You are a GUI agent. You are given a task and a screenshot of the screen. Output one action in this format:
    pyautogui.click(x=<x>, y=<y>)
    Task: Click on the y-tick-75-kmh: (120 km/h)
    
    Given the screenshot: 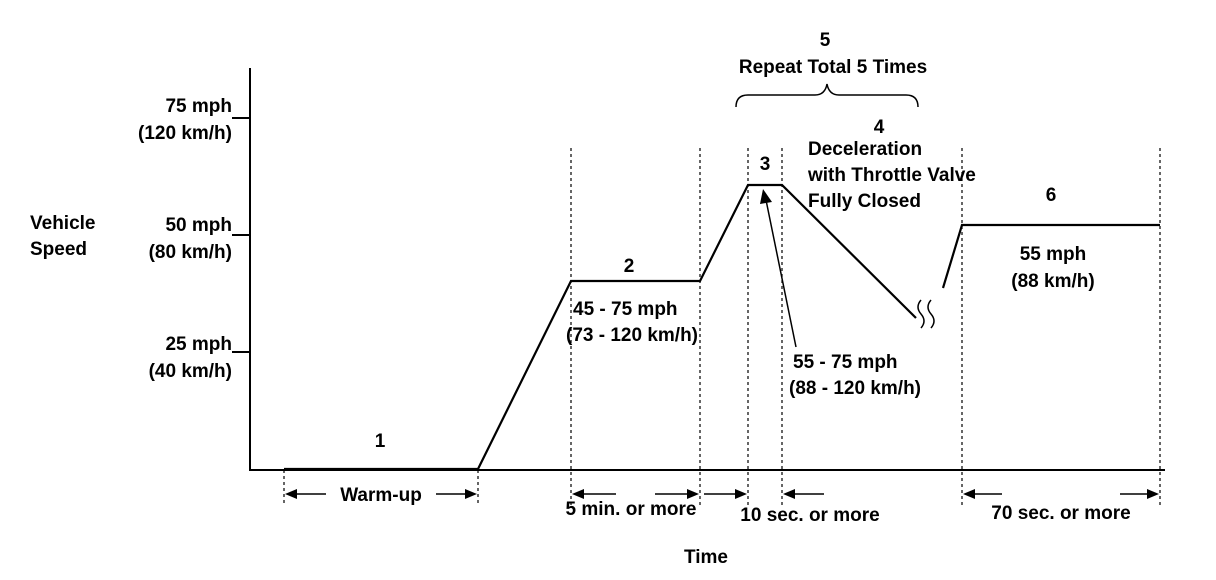 What is the action you would take?
    pyautogui.click(x=185, y=133)
    